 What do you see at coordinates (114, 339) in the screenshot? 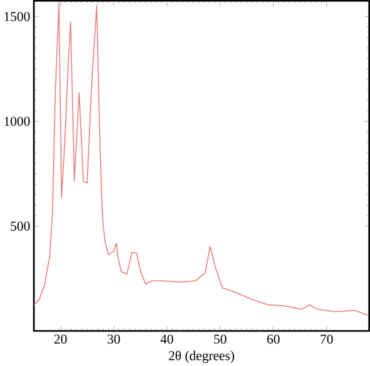
I see `x-tick-label: 30` at bounding box center [114, 339].